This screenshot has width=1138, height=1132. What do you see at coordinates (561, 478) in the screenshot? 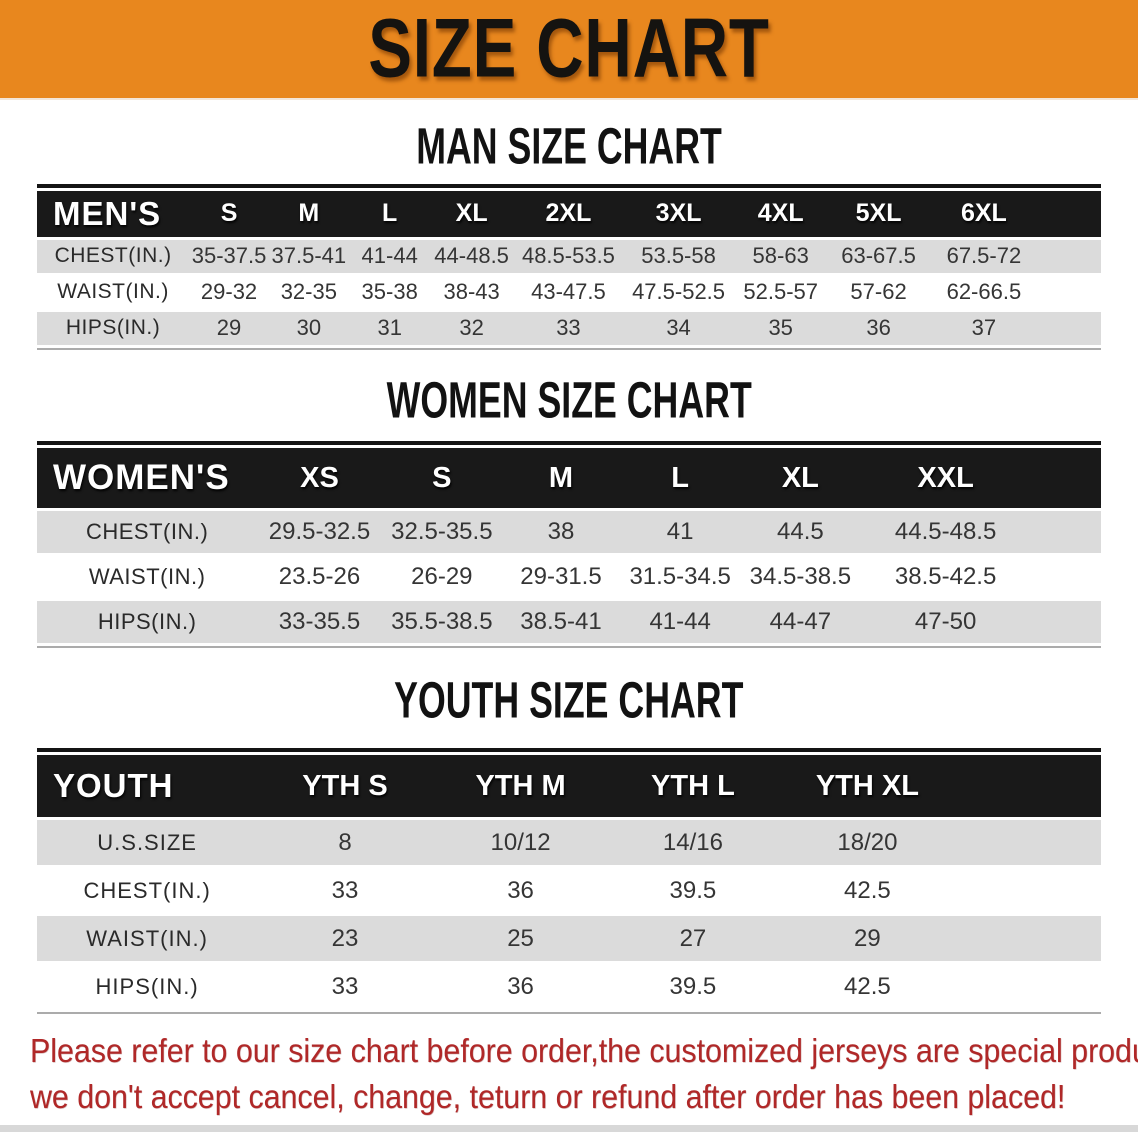
I see `women-col-header: M` at bounding box center [561, 478].